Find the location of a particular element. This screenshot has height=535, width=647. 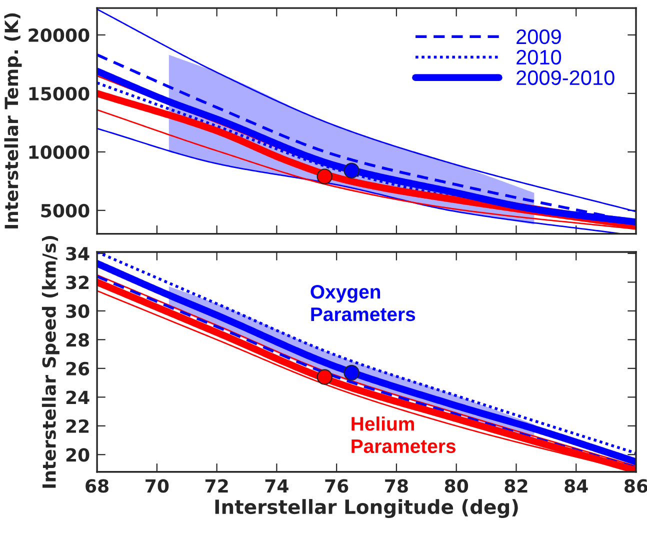

y-tick-label: 26 is located at coordinates (78, 369).